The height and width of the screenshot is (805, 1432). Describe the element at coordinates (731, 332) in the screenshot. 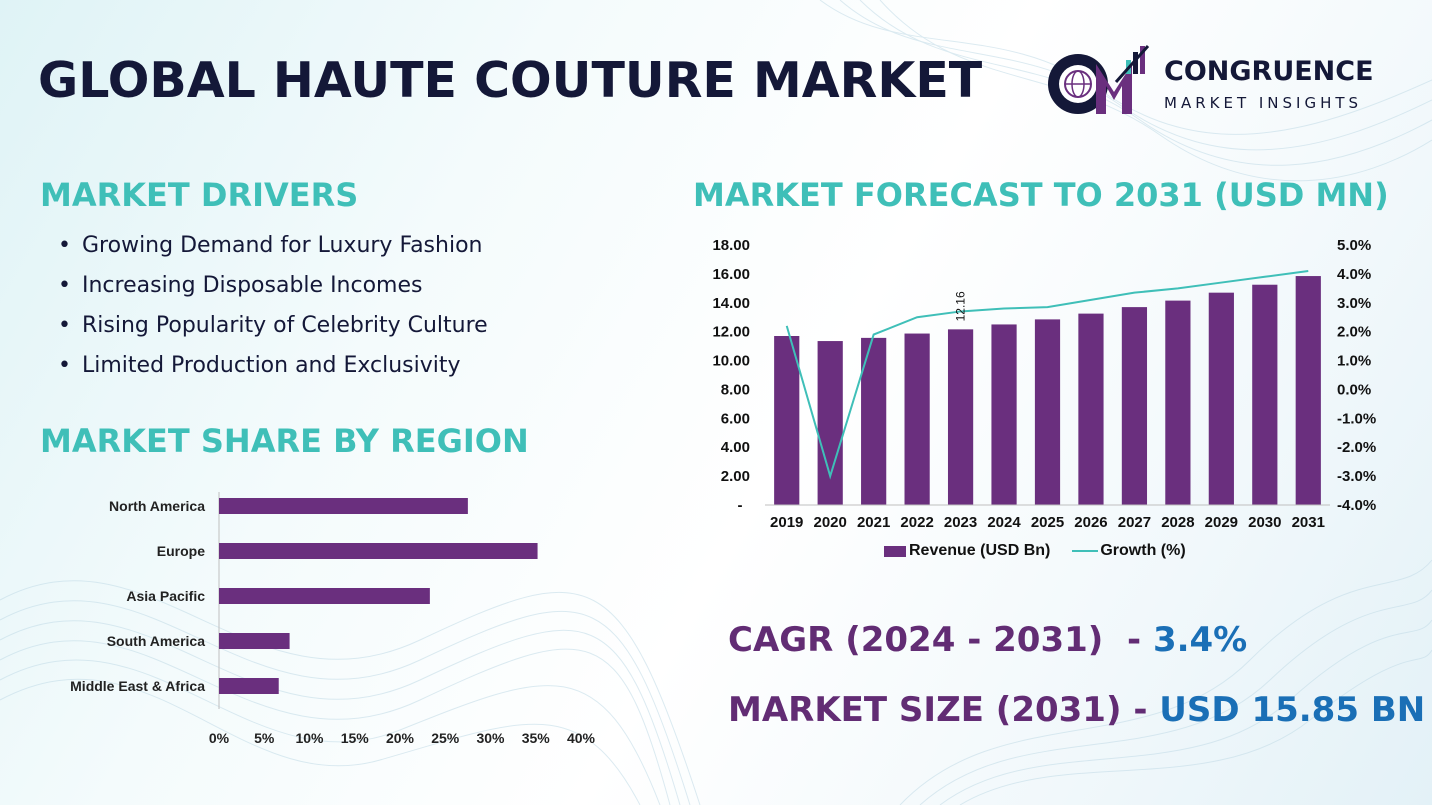

I see `forecast-left-tick-label: 12.00` at that location.